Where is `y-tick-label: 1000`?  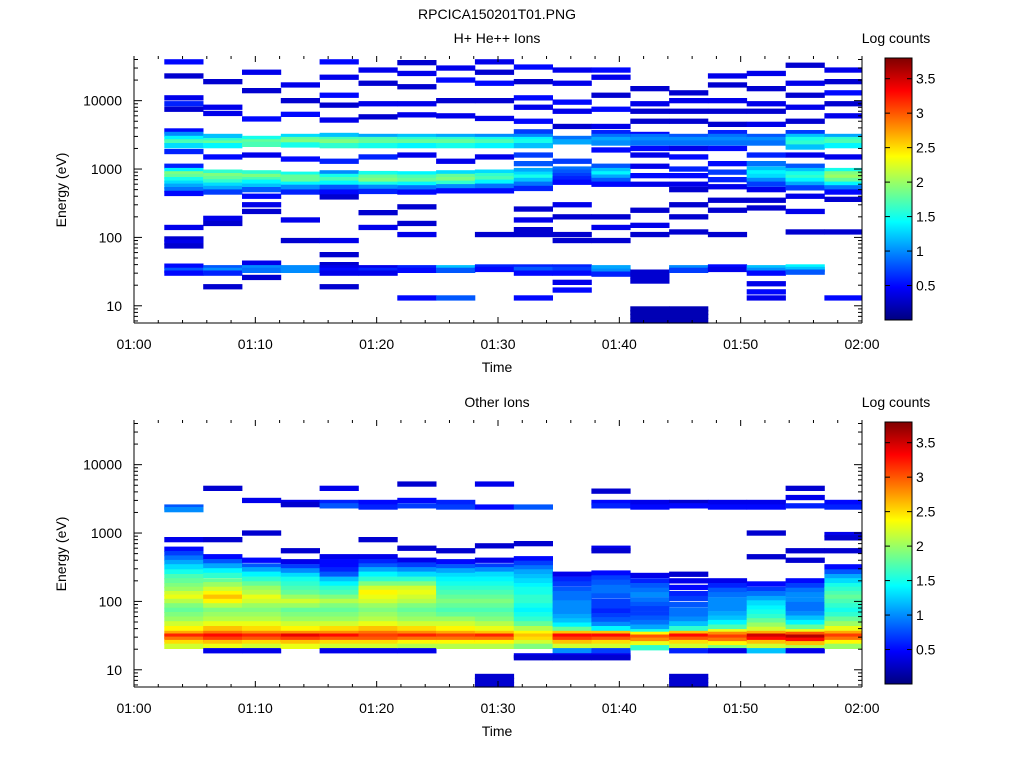 y-tick-label: 1000 is located at coordinates (106, 533).